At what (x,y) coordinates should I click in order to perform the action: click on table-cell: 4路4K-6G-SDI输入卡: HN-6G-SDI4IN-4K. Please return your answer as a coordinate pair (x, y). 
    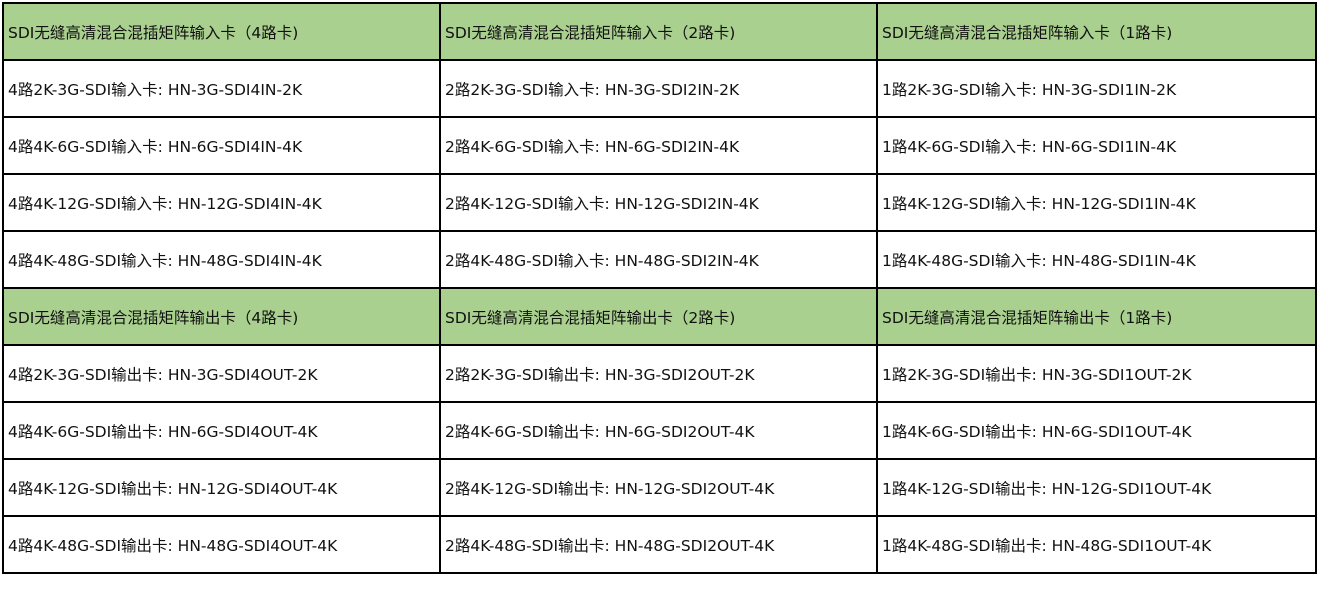
    Looking at the image, I should click on (221, 145).